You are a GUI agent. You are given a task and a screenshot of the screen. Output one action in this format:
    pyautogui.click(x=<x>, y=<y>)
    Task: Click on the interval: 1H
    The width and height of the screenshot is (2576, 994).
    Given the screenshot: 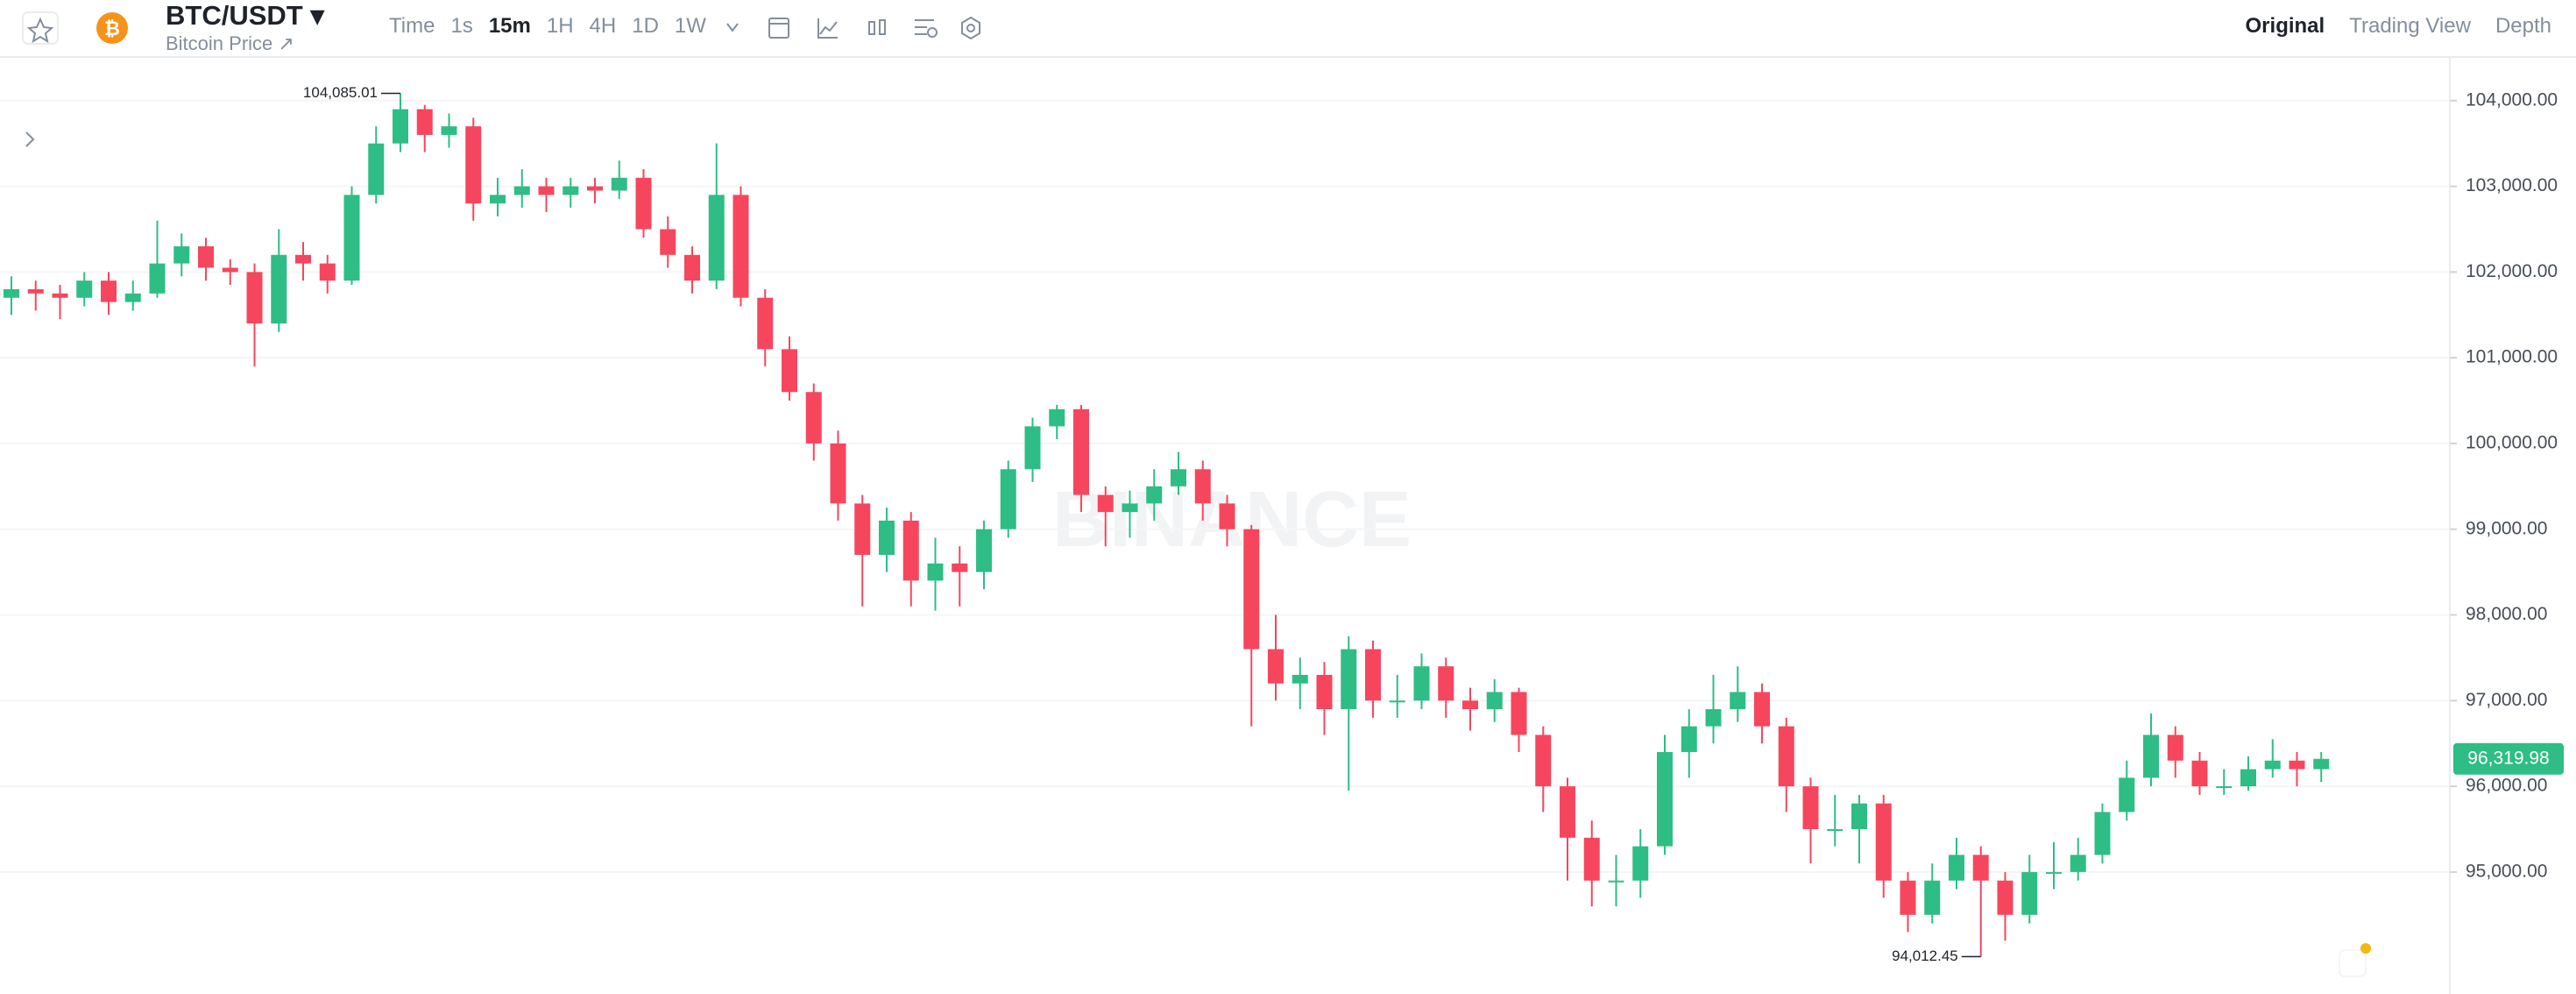 What is the action you would take?
    pyautogui.click(x=560, y=26)
    